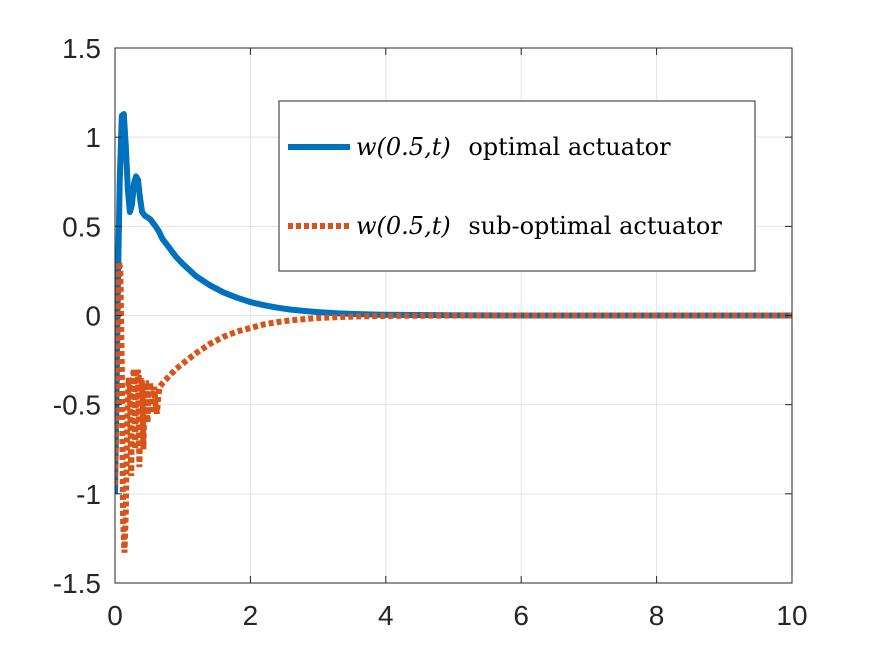 This screenshot has width=875, height=656. I want to click on y-tick-label: -1.5, so click(77, 583).